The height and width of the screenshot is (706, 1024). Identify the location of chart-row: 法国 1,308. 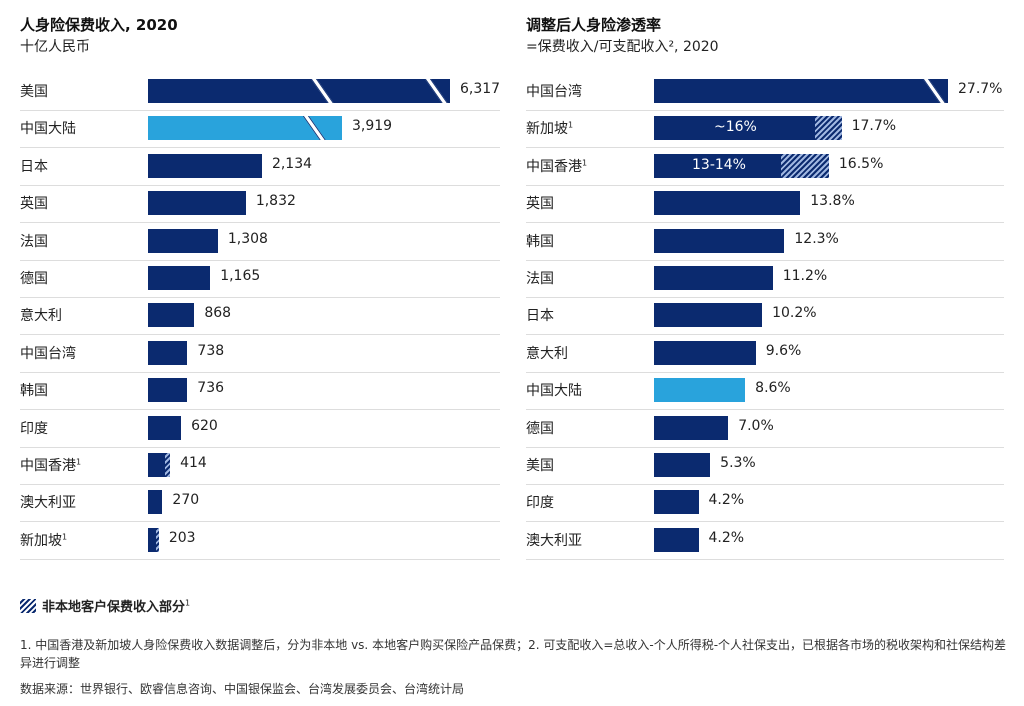
(260, 242).